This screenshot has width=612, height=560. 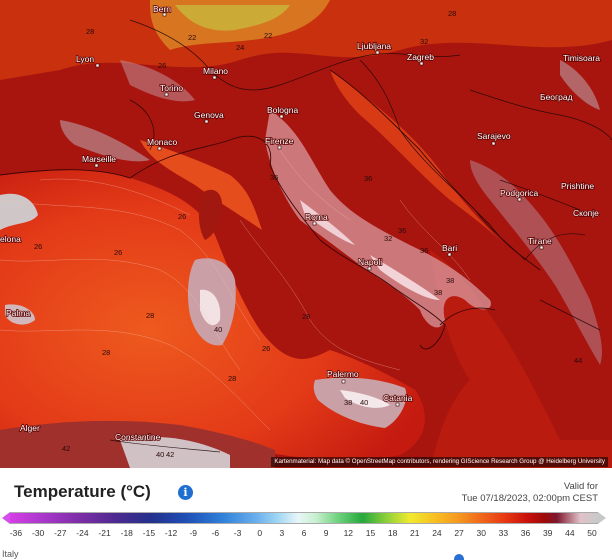 What do you see at coordinates (82, 491) in the screenshot?
I see `legend-title: Temperature (°C)` at bounding box center [82, 491].